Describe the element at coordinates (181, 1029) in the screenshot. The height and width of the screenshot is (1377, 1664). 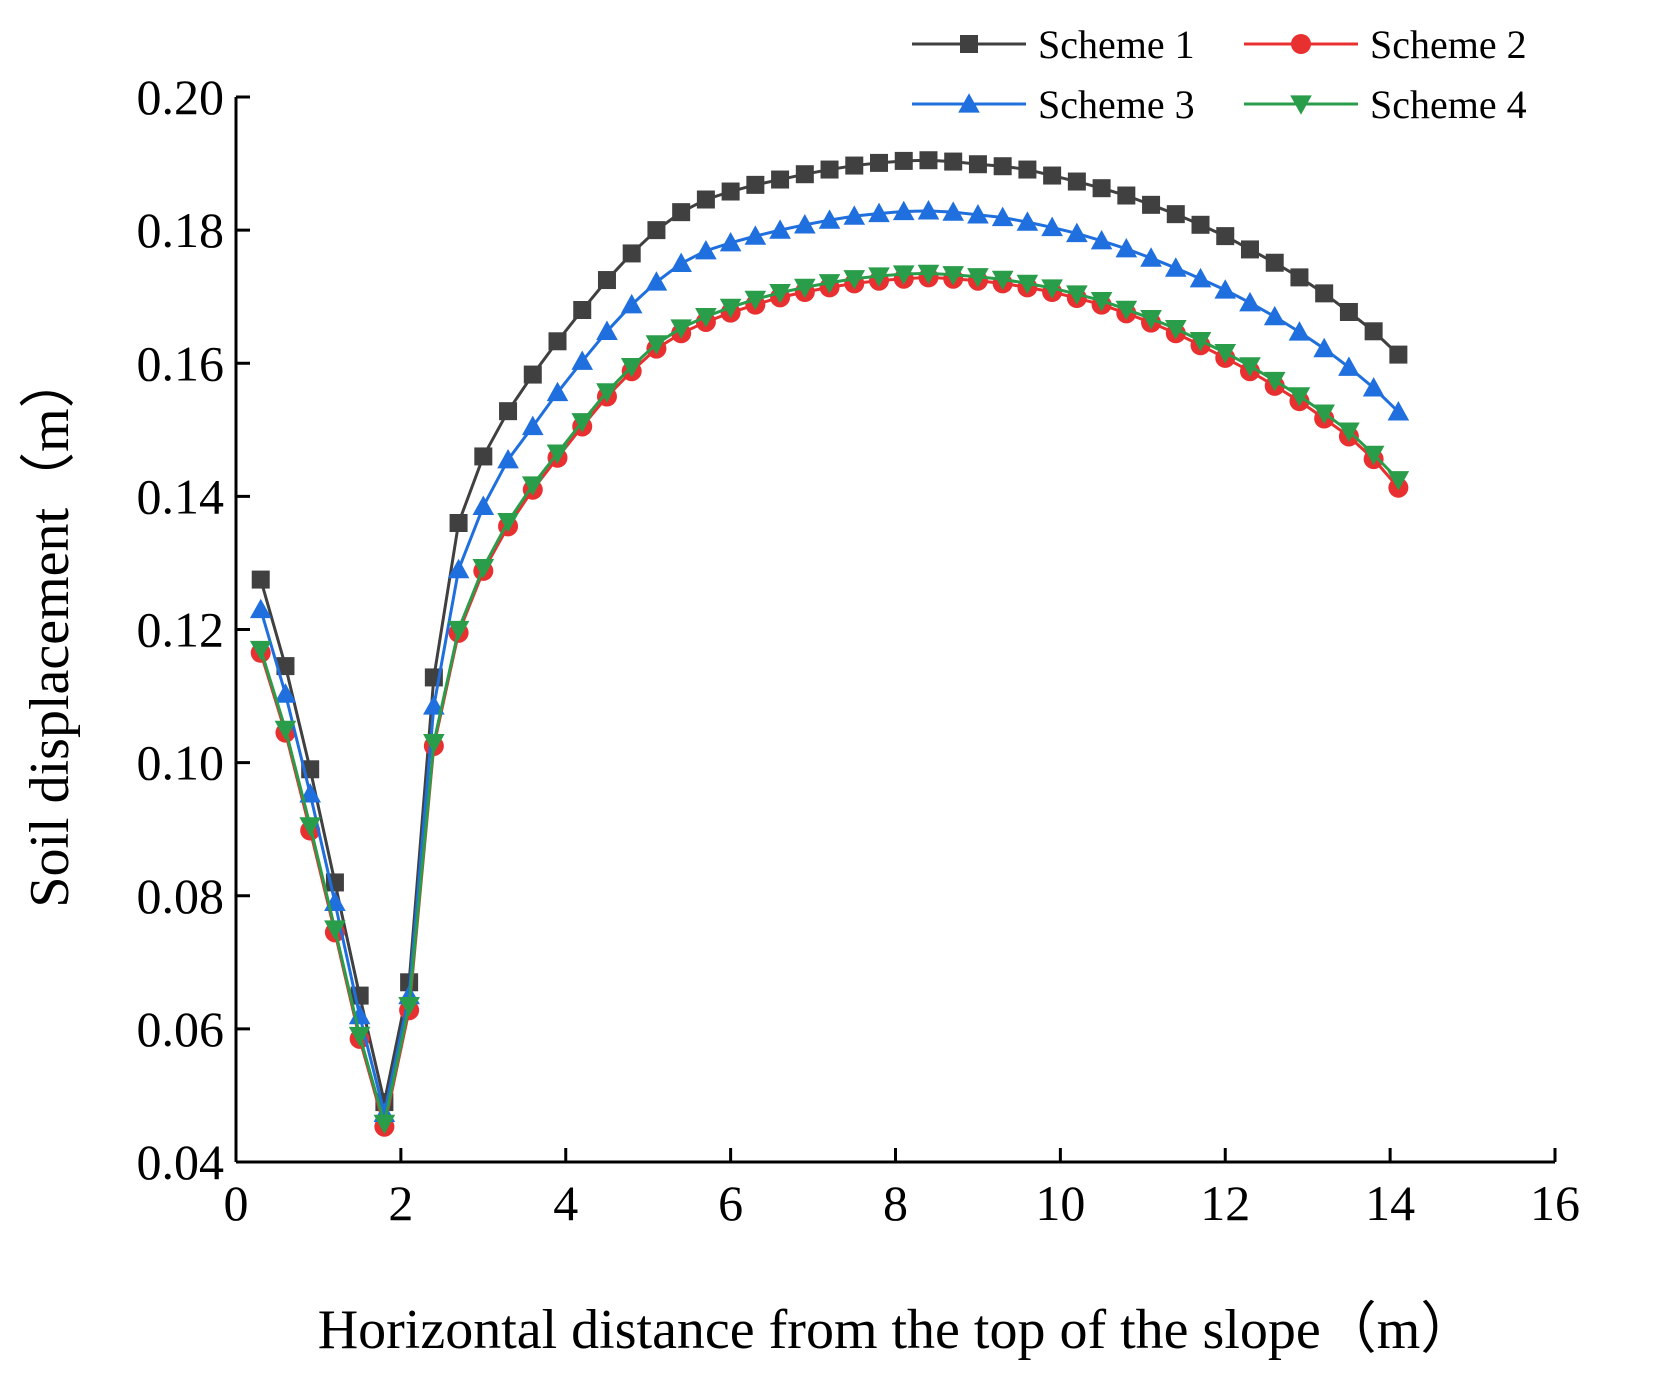
I see `y-tick-label: 0.06` at that location.